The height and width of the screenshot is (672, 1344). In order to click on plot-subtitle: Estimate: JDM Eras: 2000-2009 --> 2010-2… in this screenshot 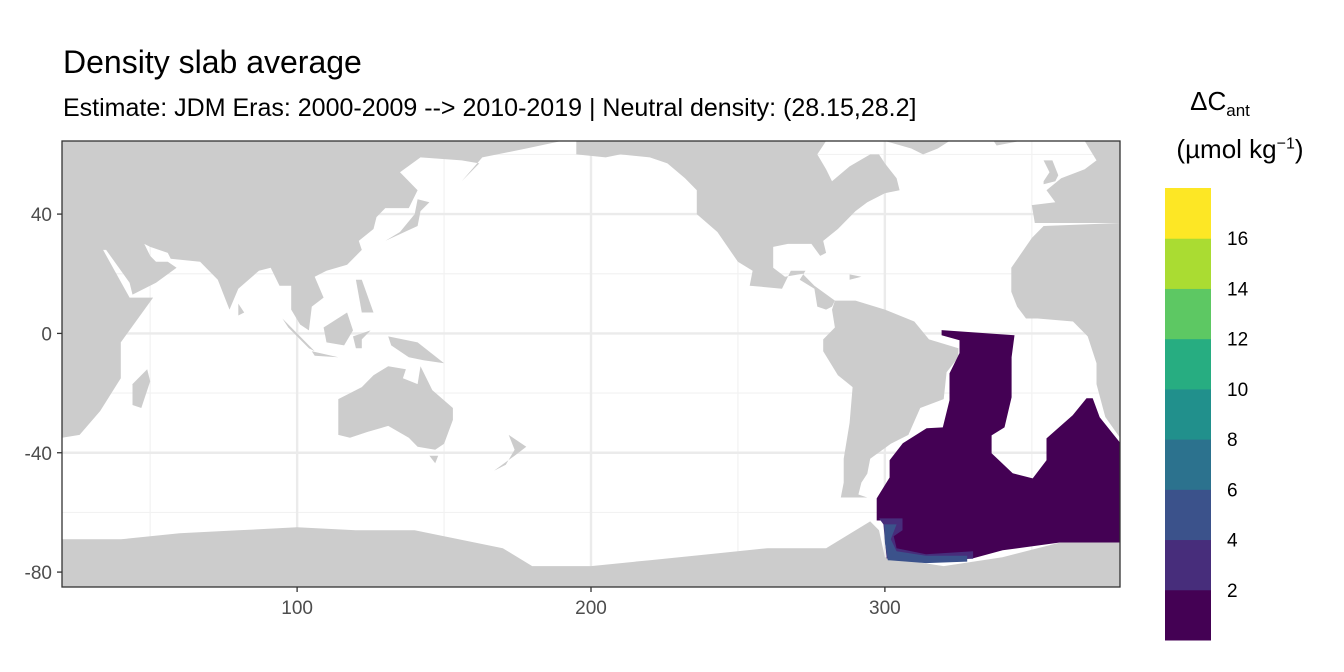, I will do `click(490, 108)`.